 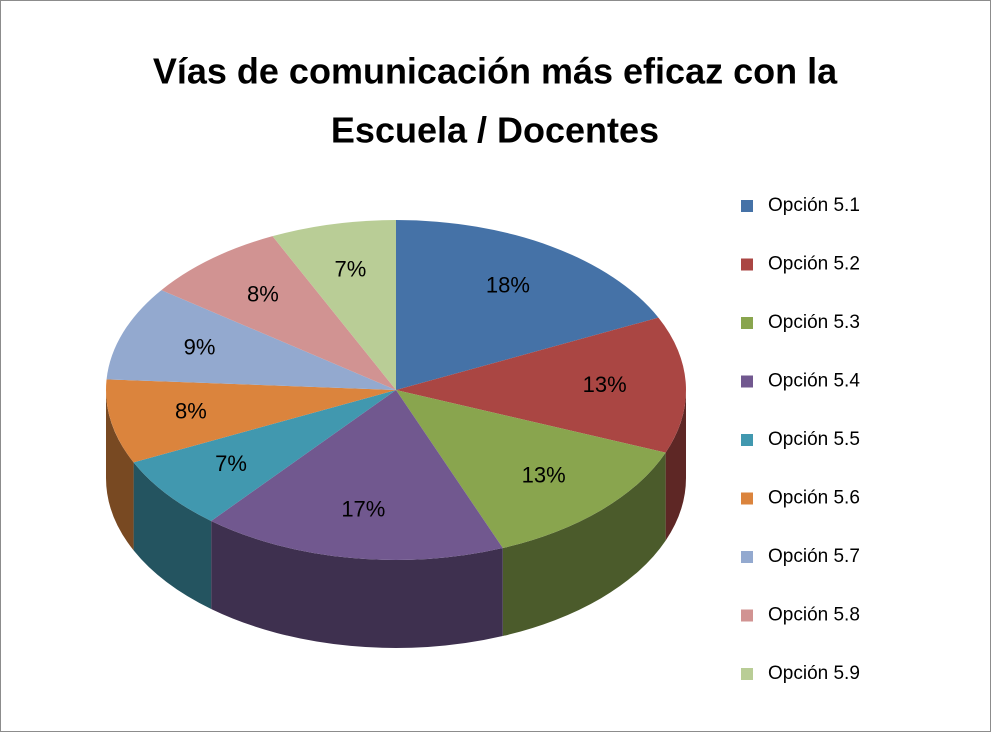 I want to click on legend-label: Opción 5.1, so click(x=814, y=205).